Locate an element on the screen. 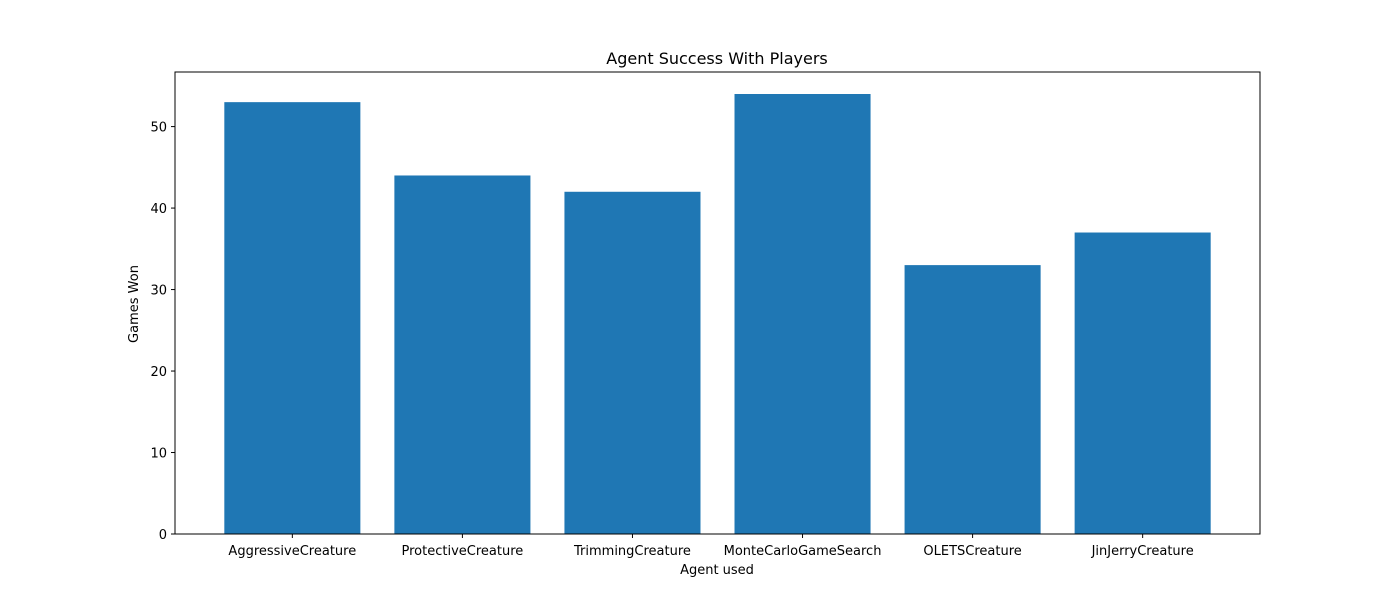 The height and width of the screenshot is (604, 1400). bar-JinJerryCreature is located at coordinates (1142, 383).